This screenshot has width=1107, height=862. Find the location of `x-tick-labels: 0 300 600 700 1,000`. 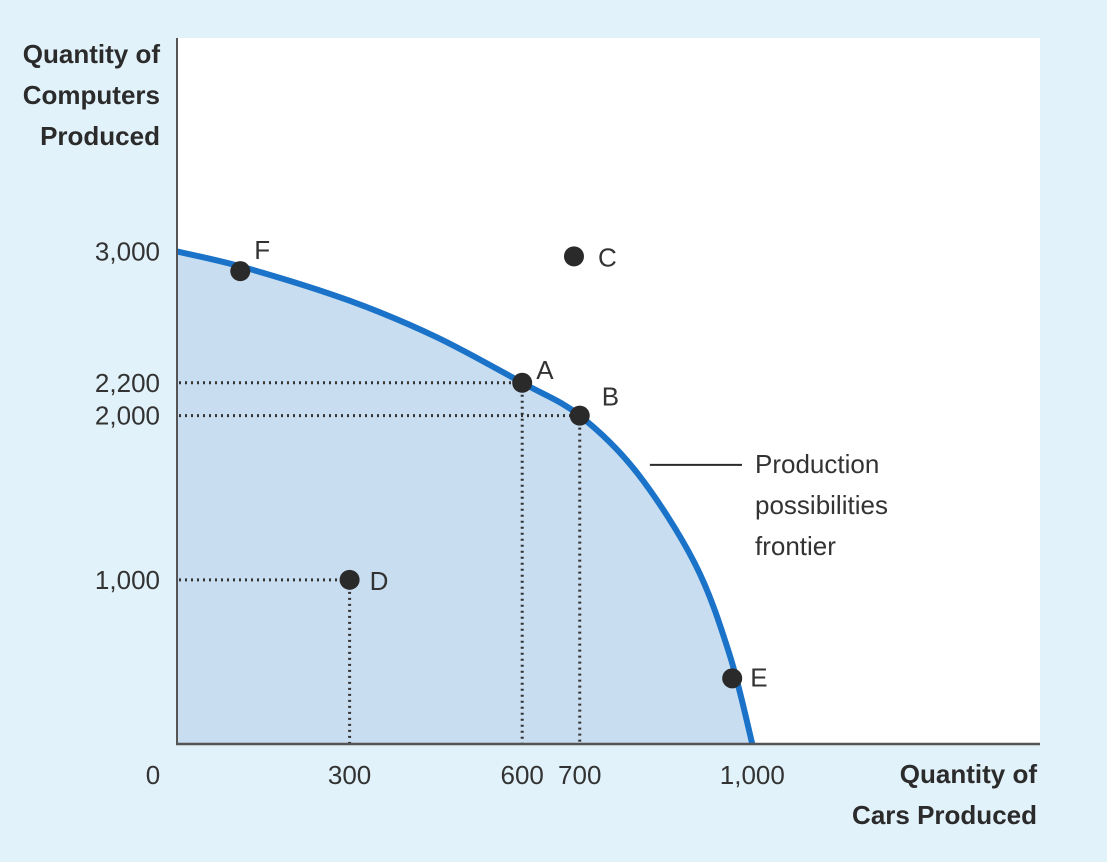

x-tick-labels: 0 300 600 700 1,000 is located at coordinates (465, 775).